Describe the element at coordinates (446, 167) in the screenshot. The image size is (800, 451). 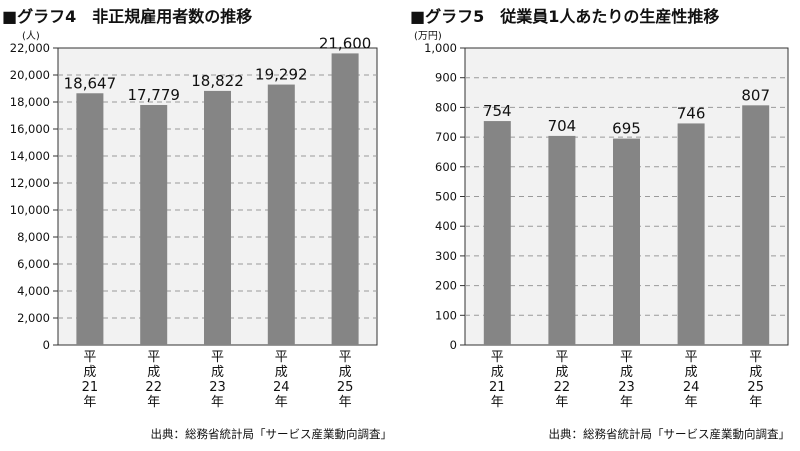
I see `y-tick-label: 600` at that location.